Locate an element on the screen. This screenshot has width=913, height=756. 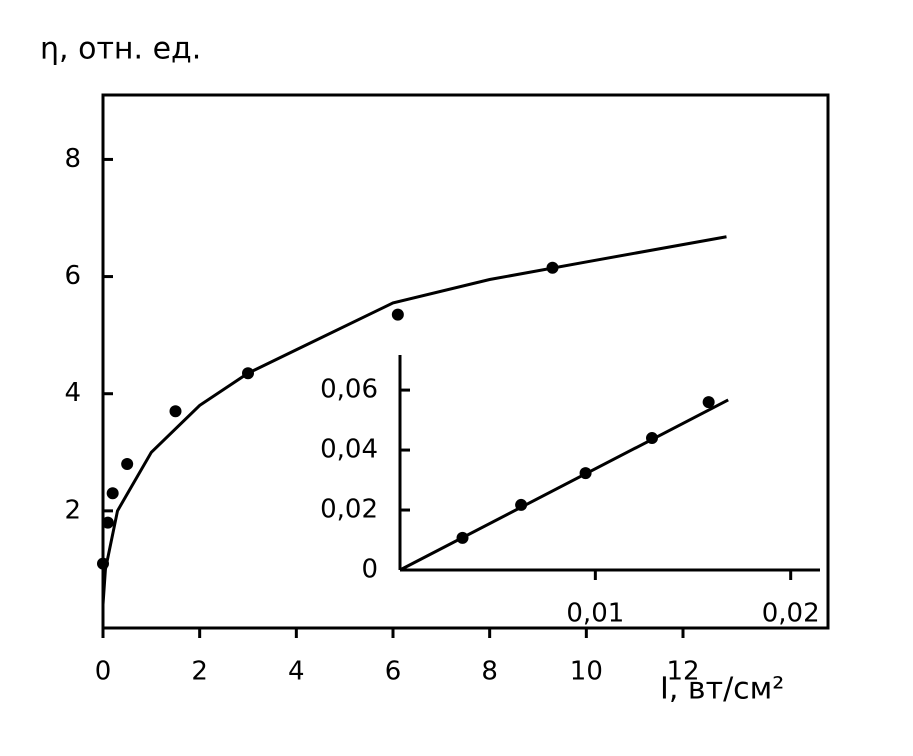
y-tick-label: 0 is located at coordinates (369, 570).